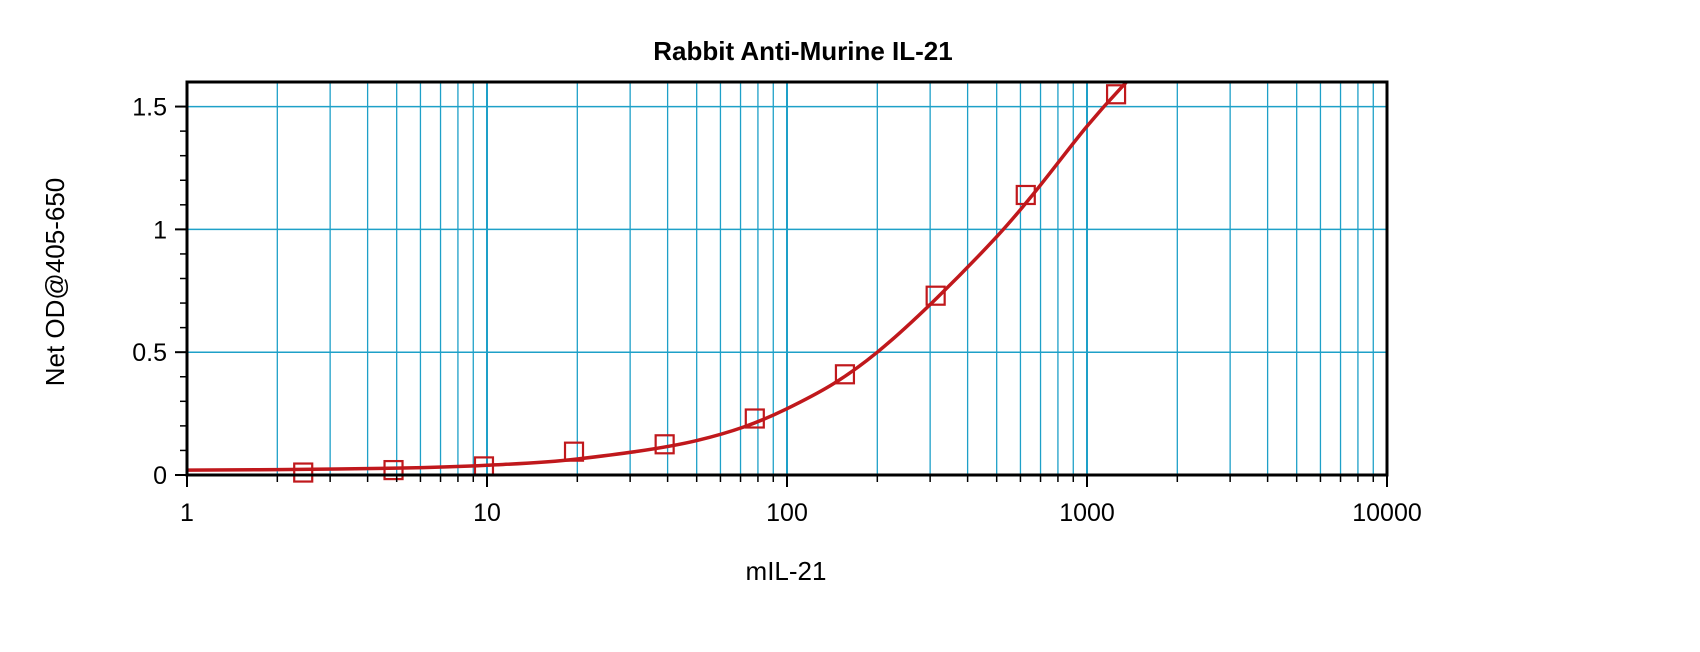  What do you see at coordinates (487, 513) in the screenshot?
I see `x-tick-label: 10` at bounding box center [487, 513].